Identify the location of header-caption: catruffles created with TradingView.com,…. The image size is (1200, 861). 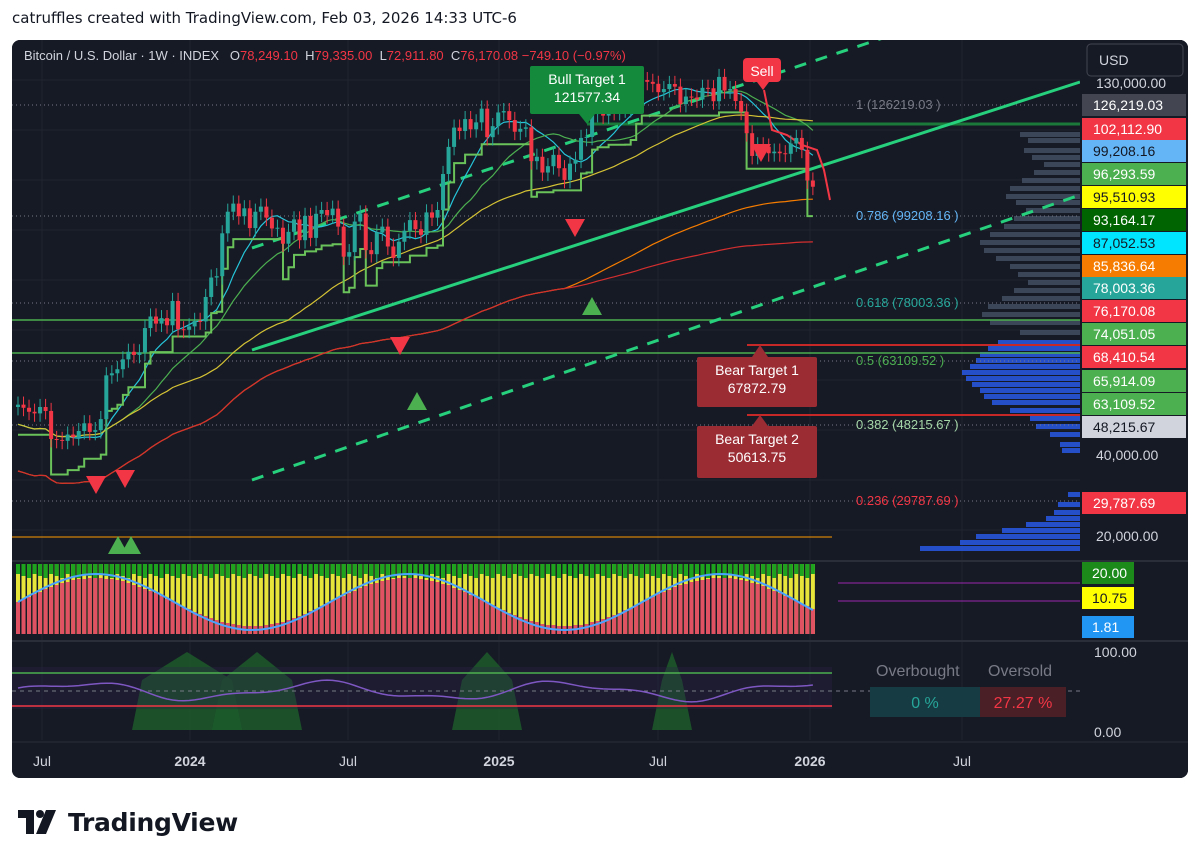
(264, 18).